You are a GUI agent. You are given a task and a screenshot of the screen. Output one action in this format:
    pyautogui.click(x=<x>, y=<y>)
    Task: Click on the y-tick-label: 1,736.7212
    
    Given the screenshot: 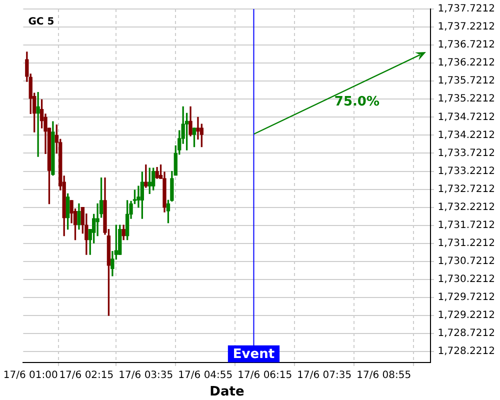 What is the action you would take?
    pyautogui.click(x=467, y=45)
    